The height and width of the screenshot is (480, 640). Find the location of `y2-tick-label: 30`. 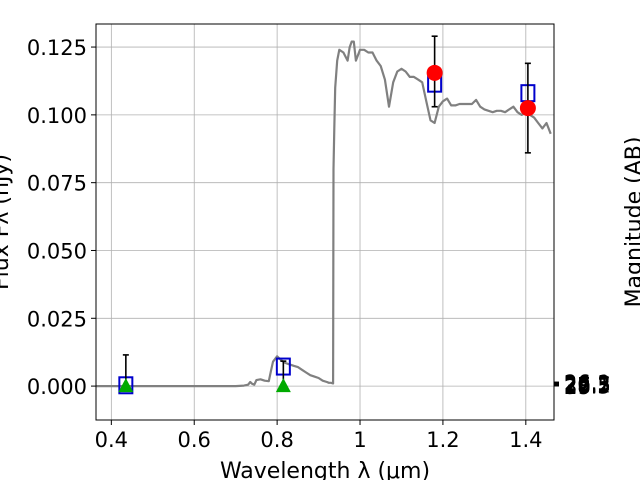

y2-tick-label: 30 is located at coordinates (577, 387).